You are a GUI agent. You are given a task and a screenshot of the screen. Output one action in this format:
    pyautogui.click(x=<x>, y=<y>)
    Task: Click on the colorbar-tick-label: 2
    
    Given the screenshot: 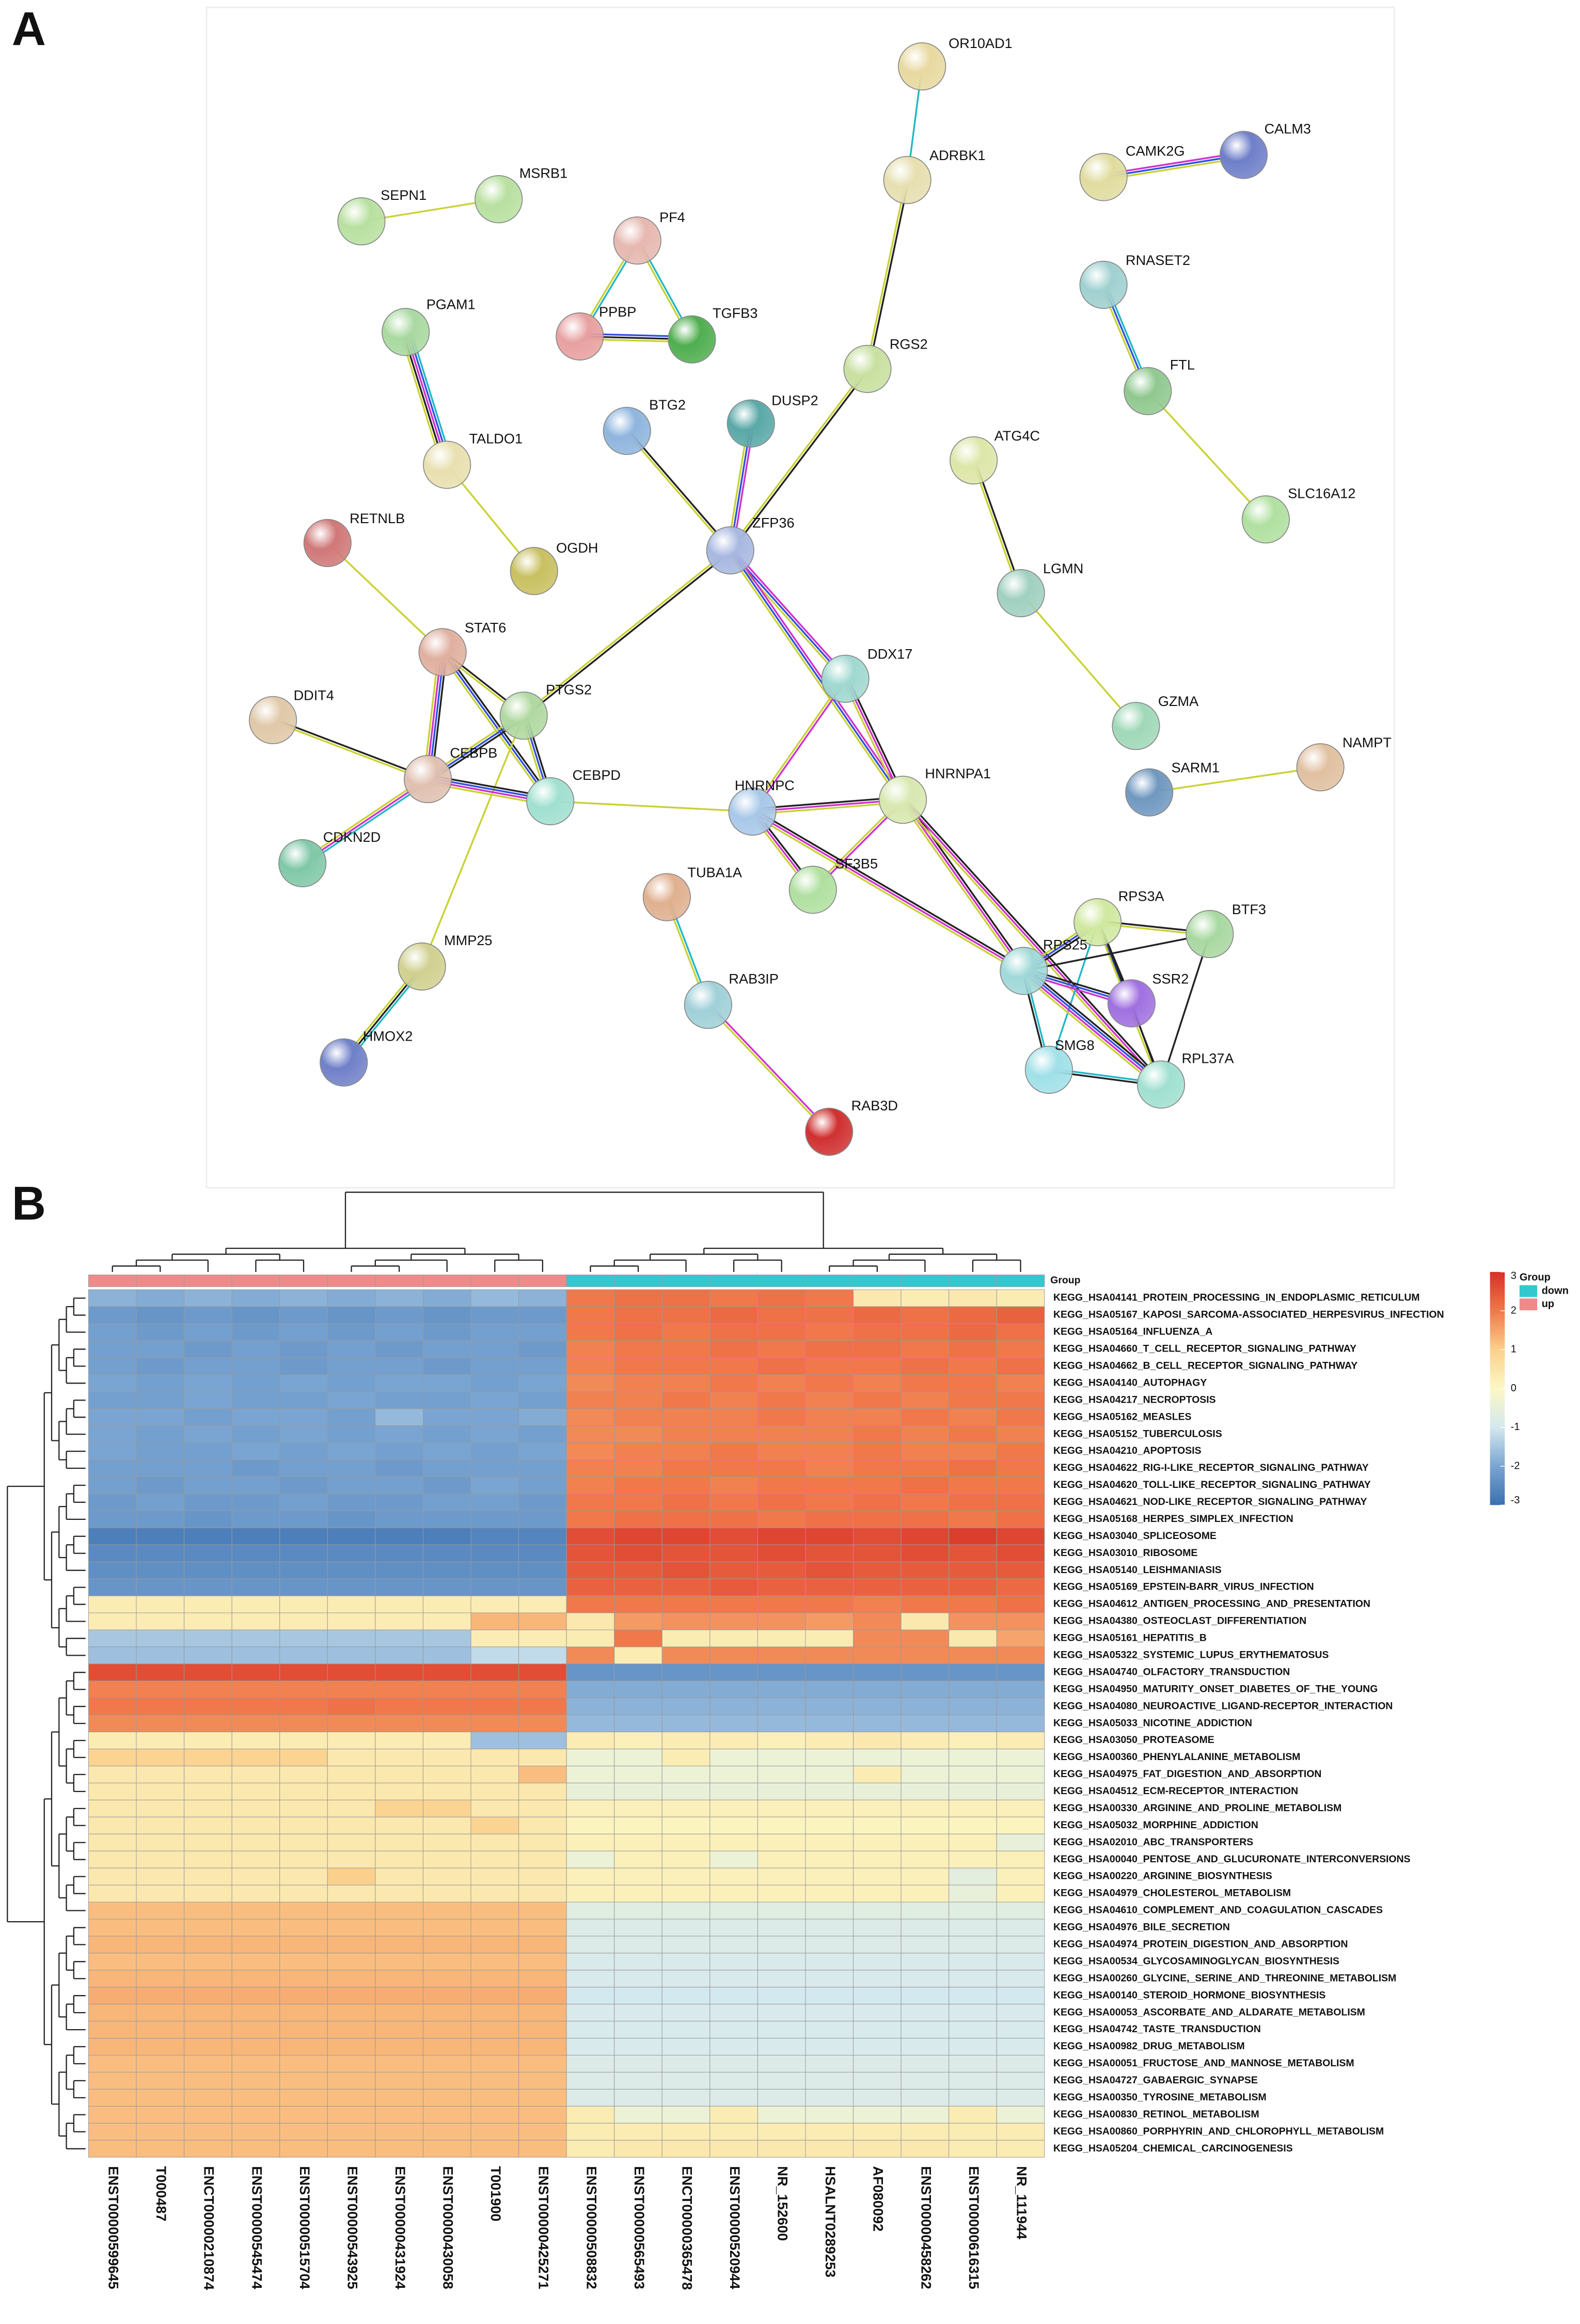 What is the action you would take?
    pyautogui.click(x=1514, y=1310)
    